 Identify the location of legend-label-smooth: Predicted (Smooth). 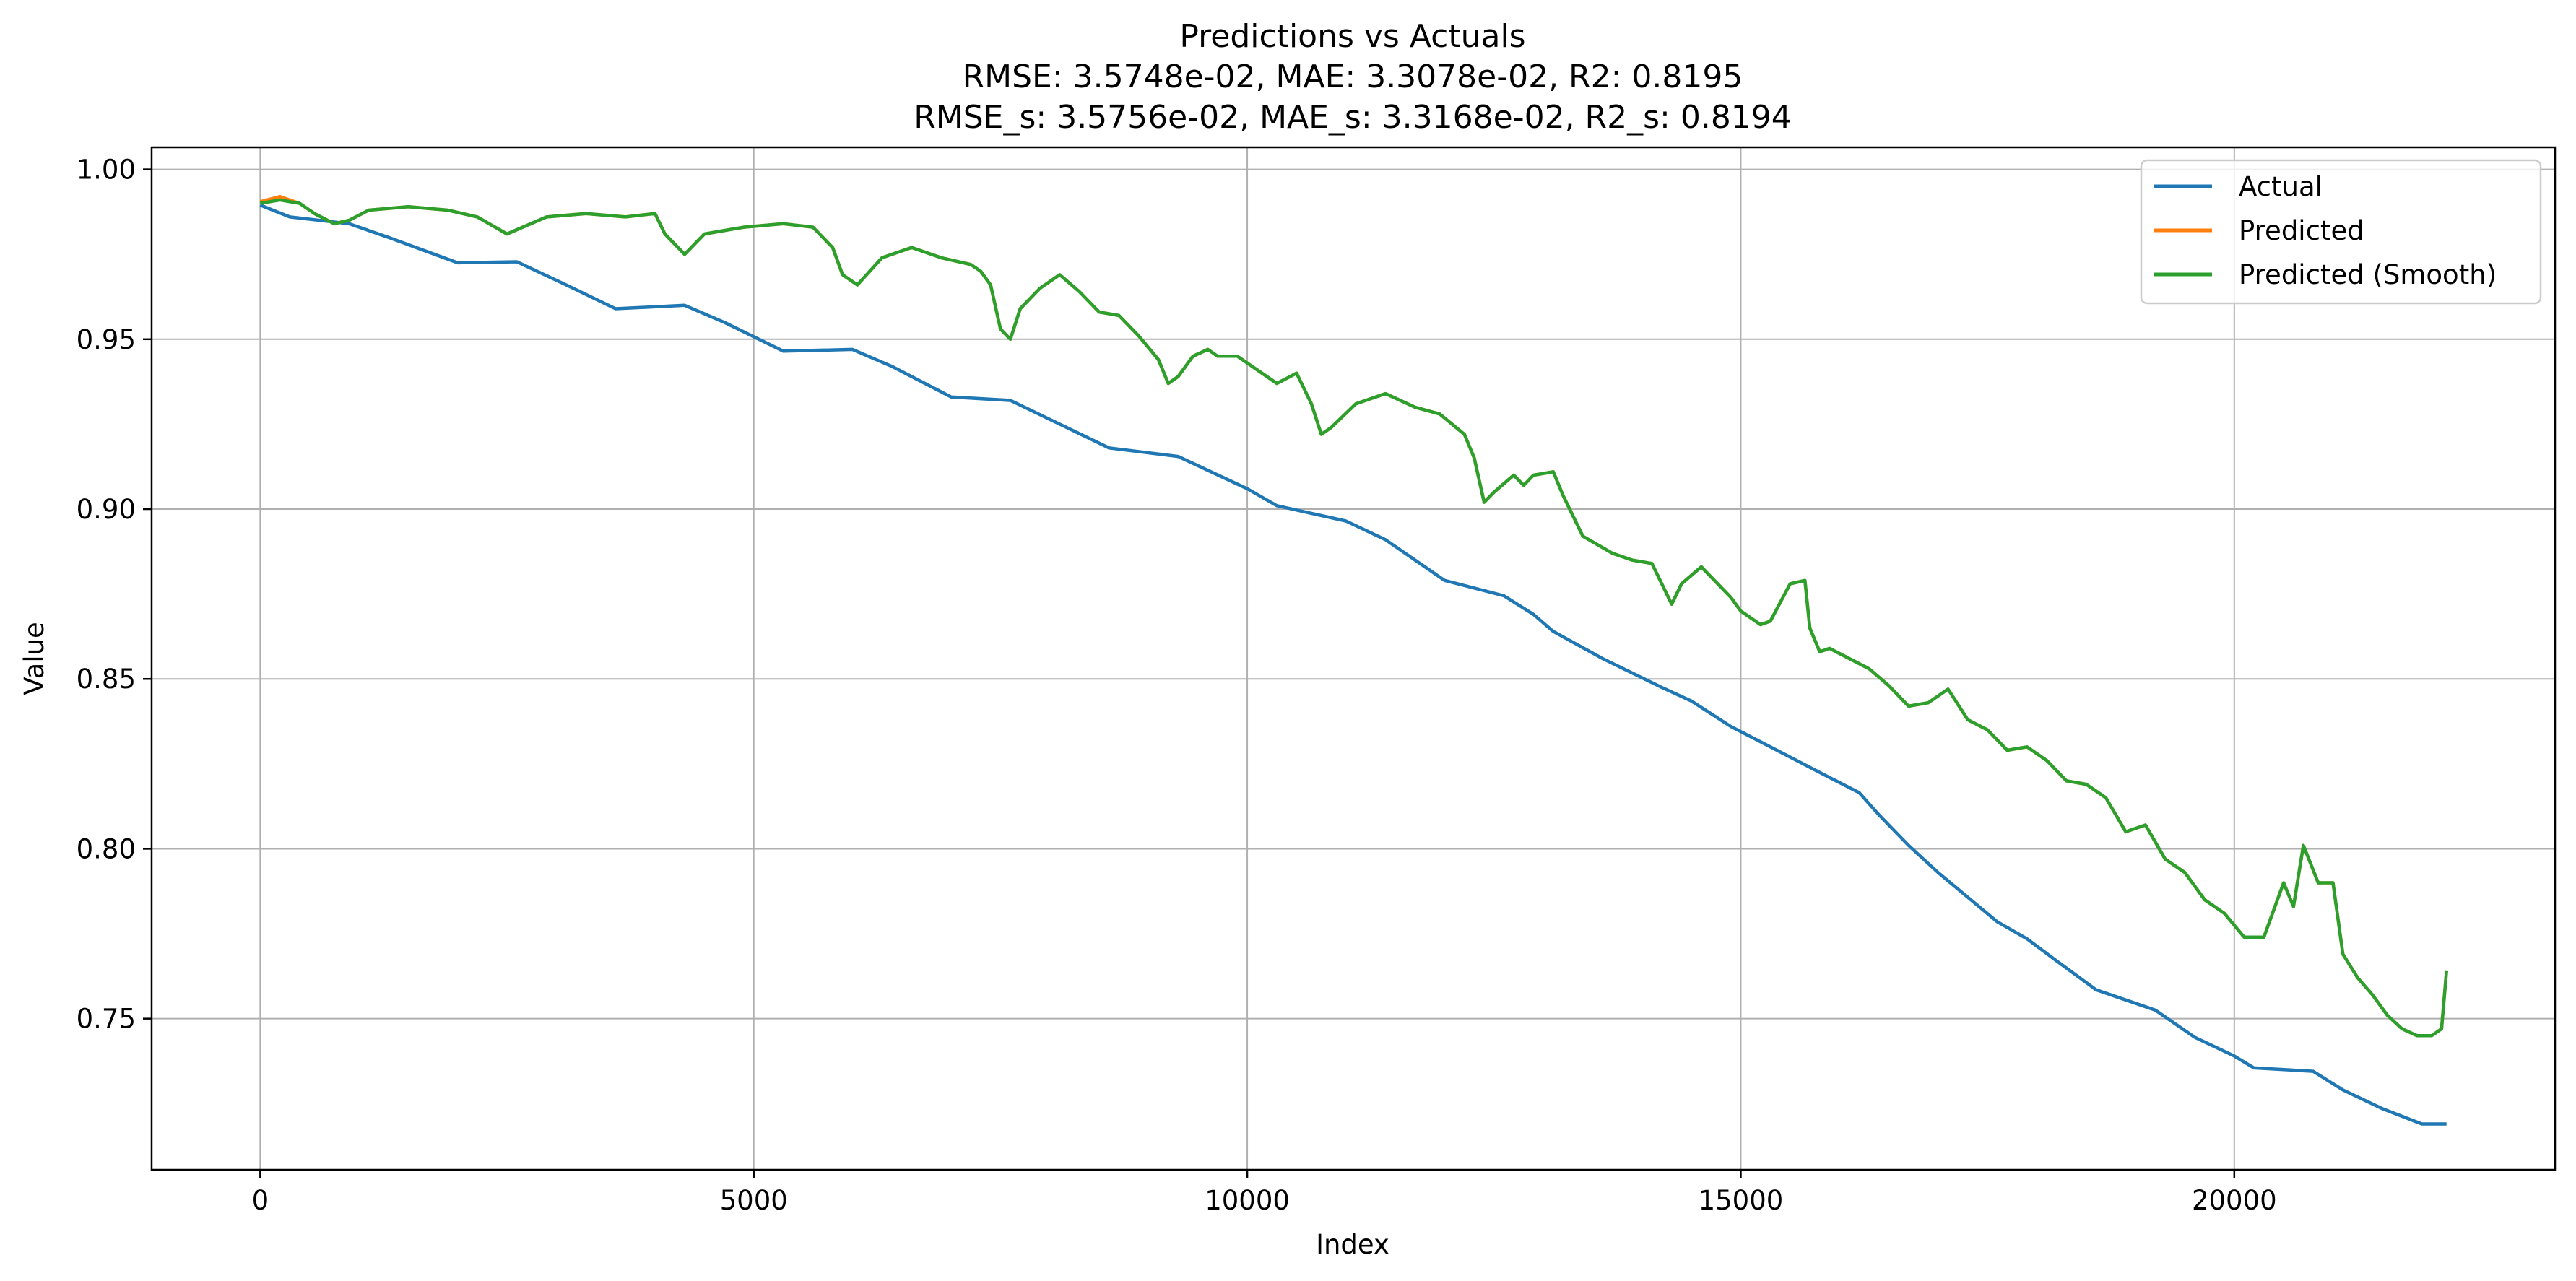
(2368, 274).